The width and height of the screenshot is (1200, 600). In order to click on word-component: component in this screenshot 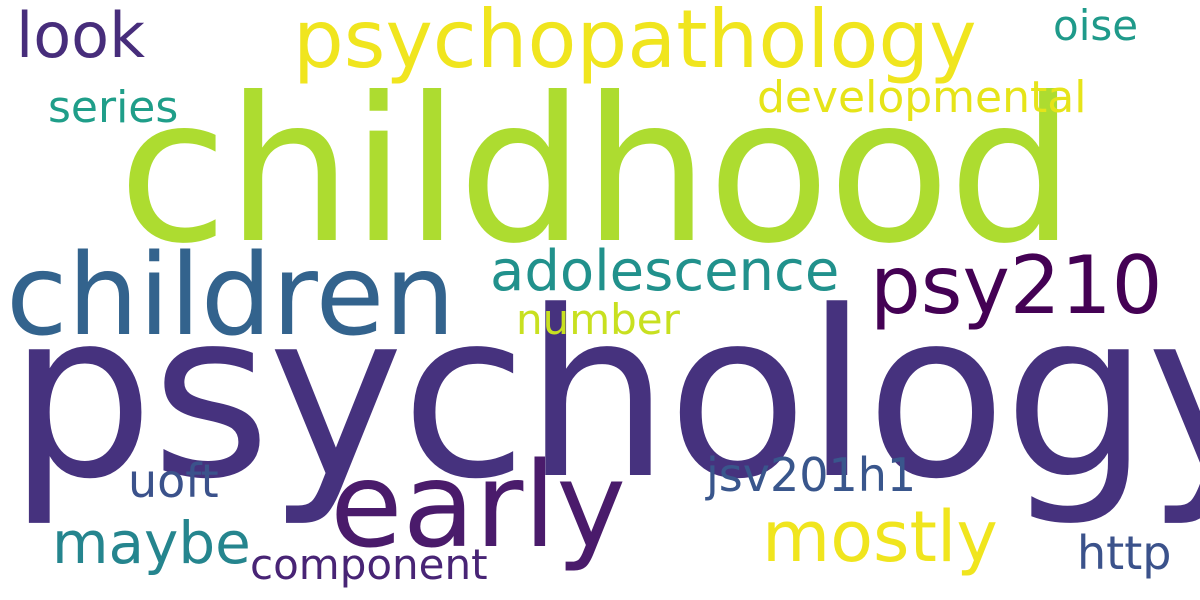, I will do `click(369, 564)`.